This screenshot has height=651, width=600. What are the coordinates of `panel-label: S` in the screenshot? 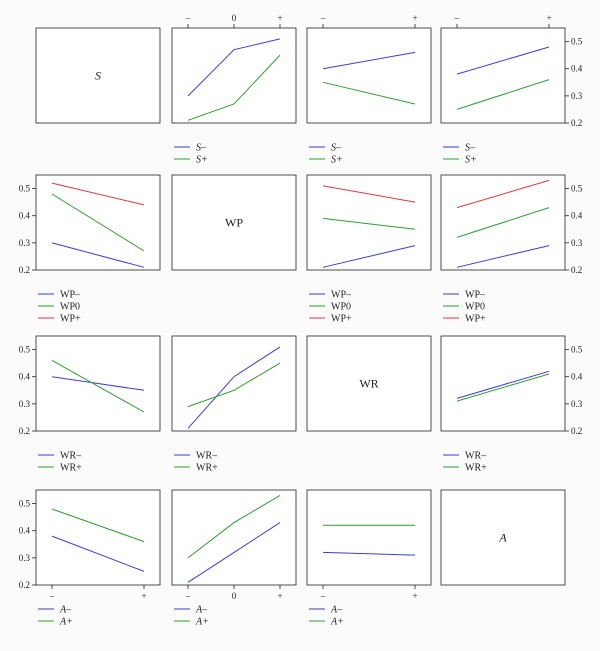 It's located at (98, 76).